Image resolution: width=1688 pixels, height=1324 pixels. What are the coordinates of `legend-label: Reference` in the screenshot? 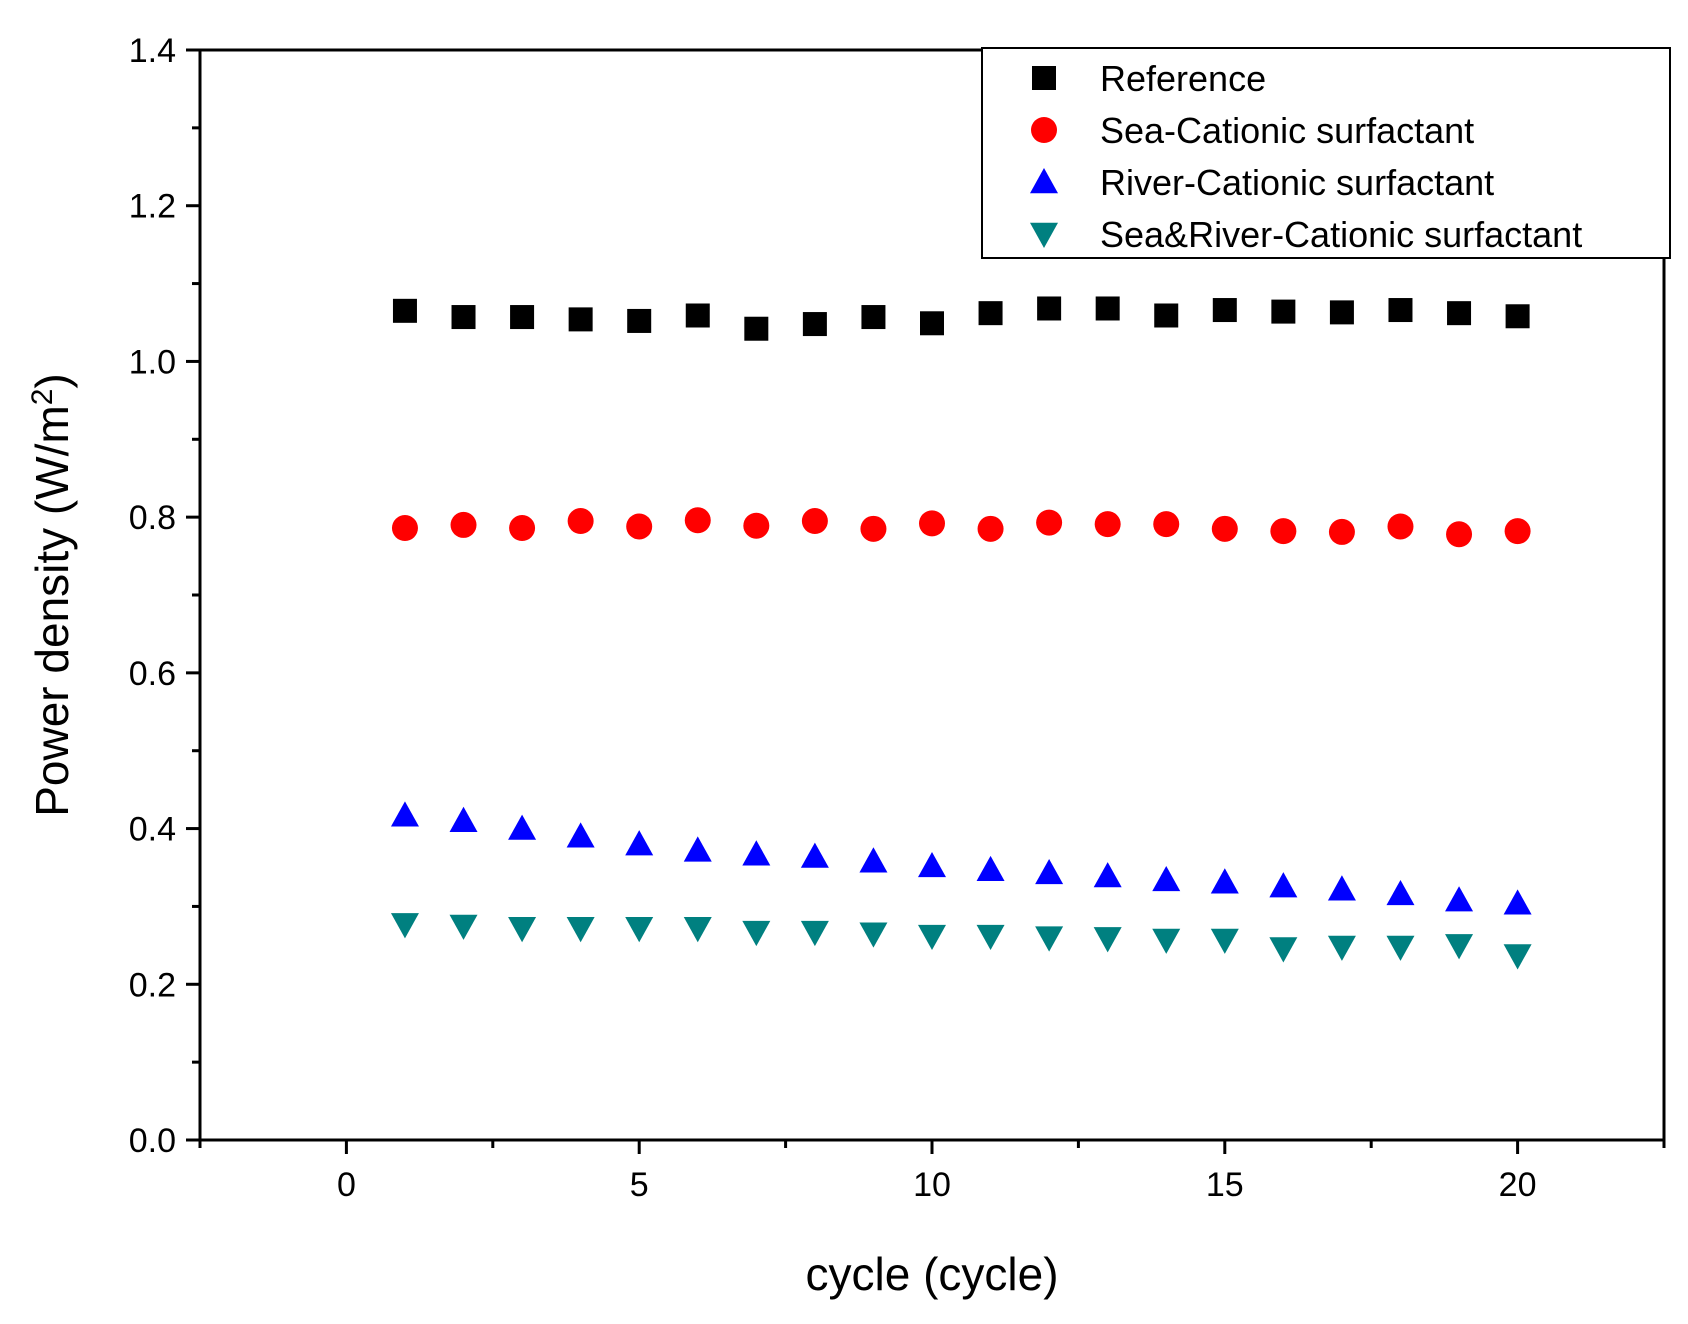 It's located at (1183, 78).